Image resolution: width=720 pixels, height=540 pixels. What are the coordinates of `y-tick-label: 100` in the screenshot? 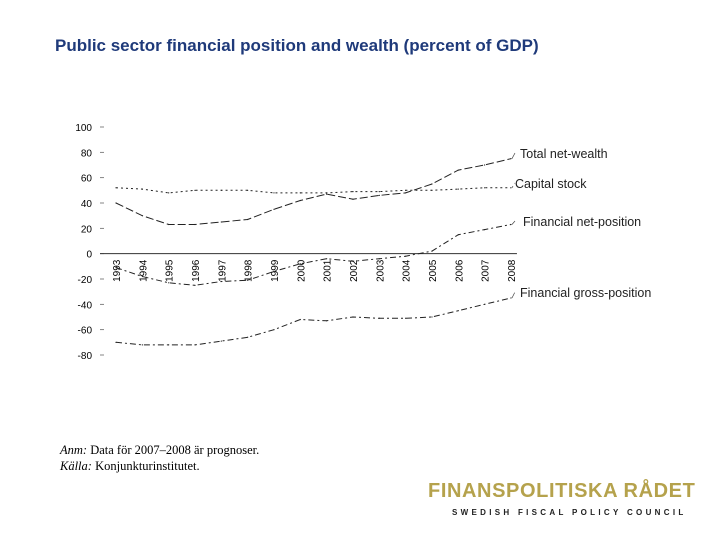 It's located at (83, 128).